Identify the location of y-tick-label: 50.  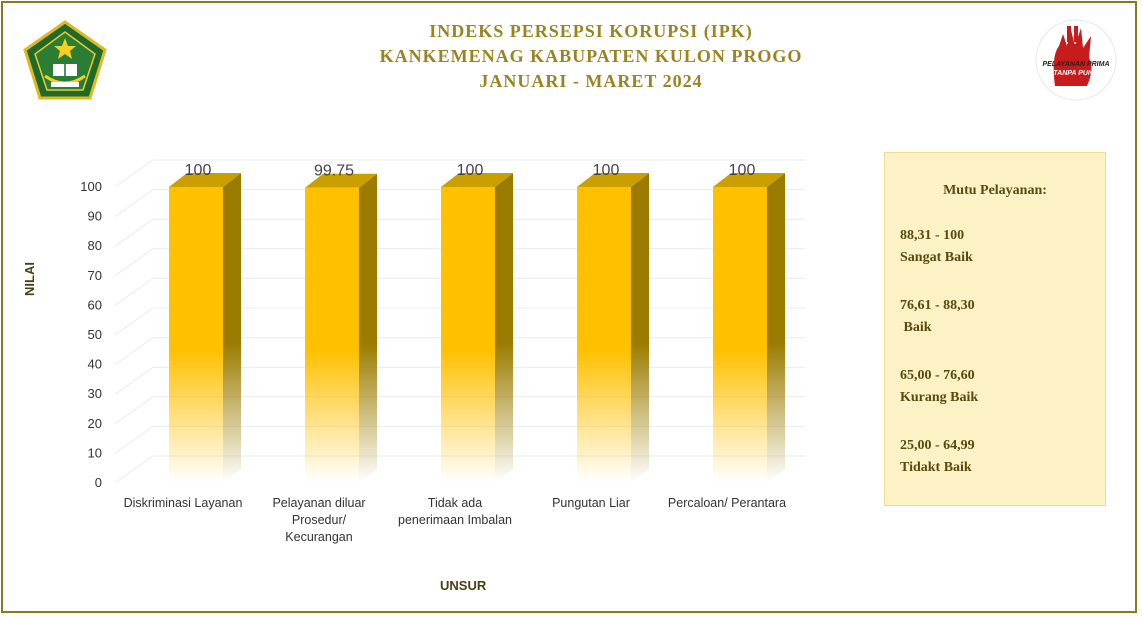
(95, 334).